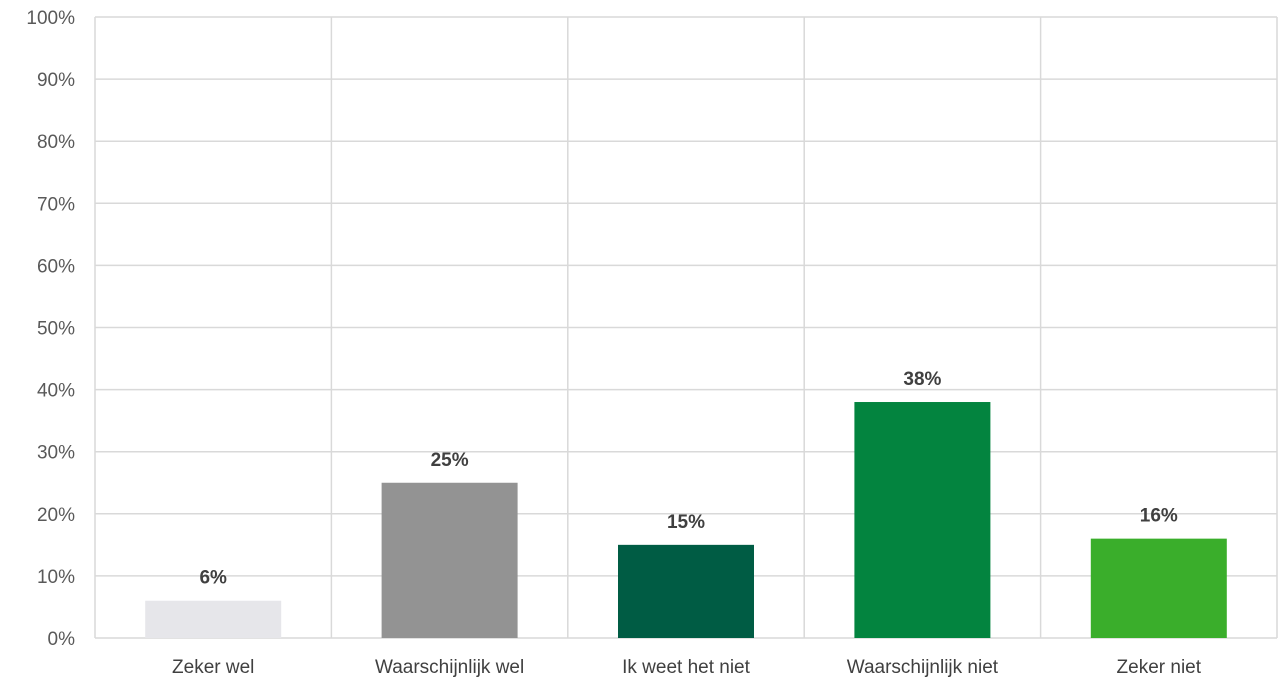 The height and width of the screenshot is (683, 1283). Describe the element at coordinates (56, 329) in the screenshot. I see `y-tick-label: 50%` at that location.